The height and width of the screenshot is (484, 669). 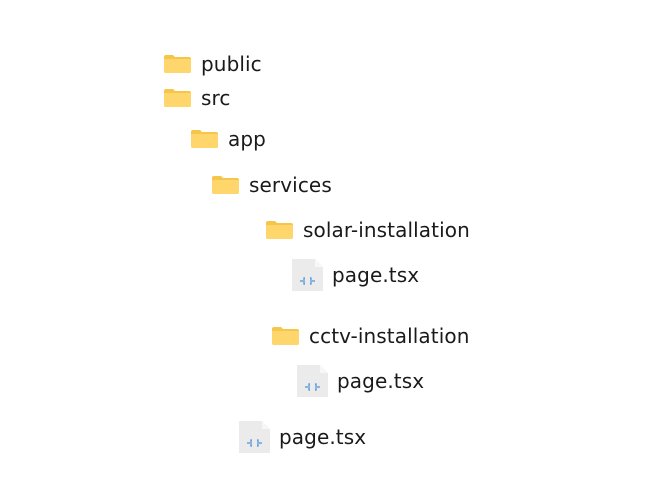 What do you see at coordinates (247, 139) in the screenshot?
I see `tree-node-label: app` at bounding box center [247, 139].